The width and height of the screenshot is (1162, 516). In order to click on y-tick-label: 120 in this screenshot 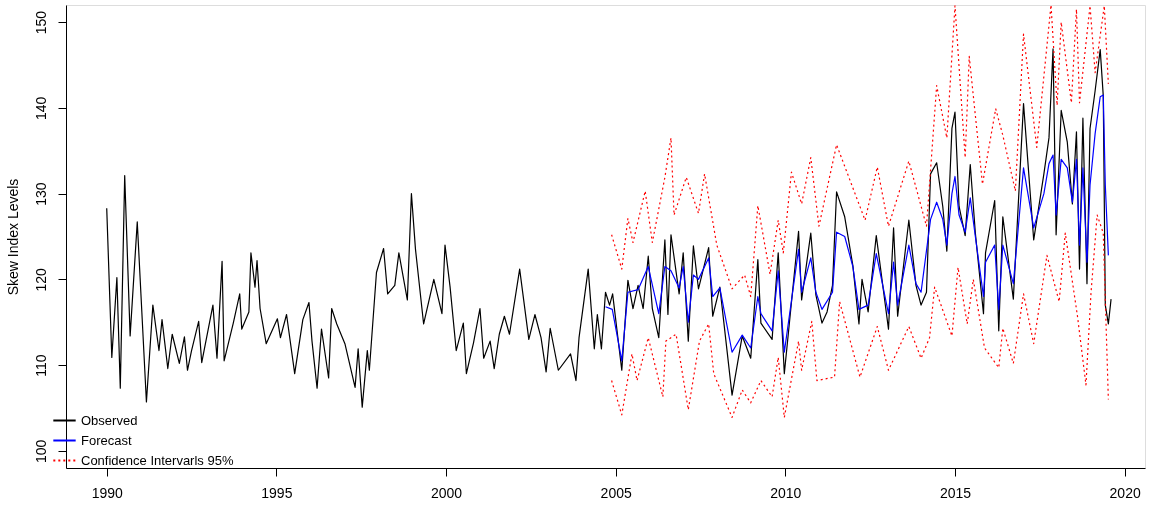, I will do `click(40, 279)`.